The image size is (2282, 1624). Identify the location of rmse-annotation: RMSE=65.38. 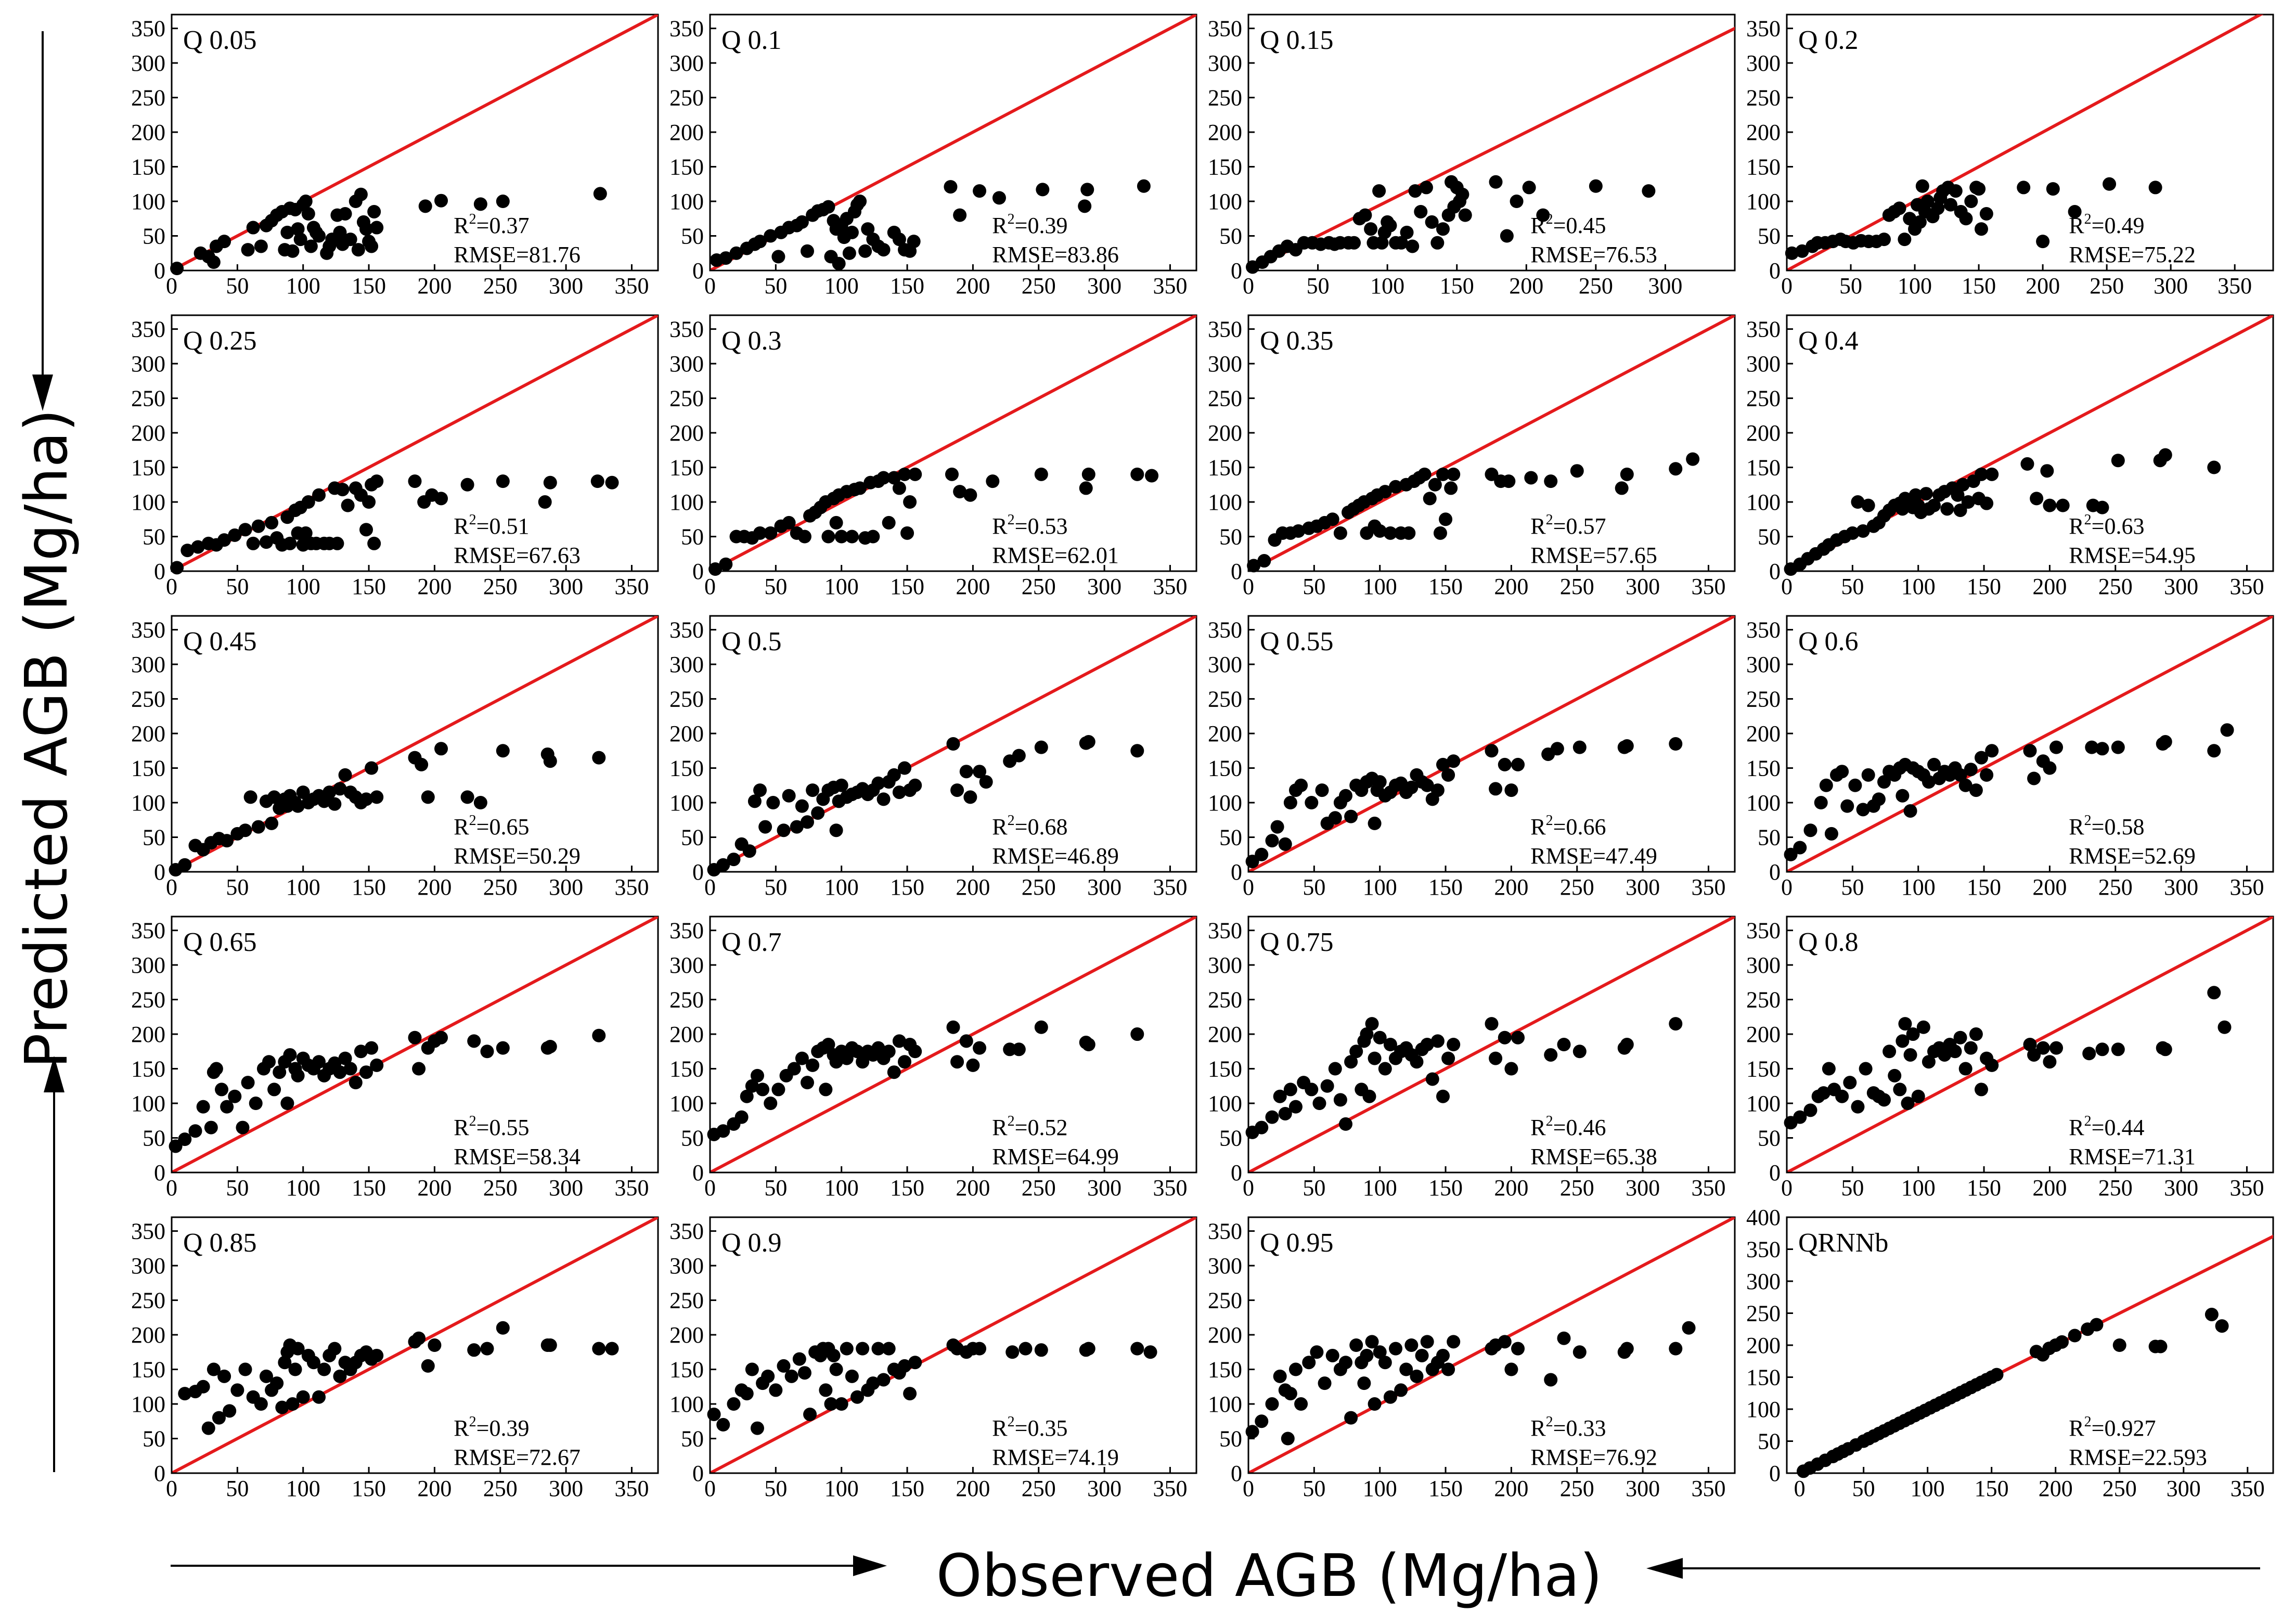
(1593, 1156).